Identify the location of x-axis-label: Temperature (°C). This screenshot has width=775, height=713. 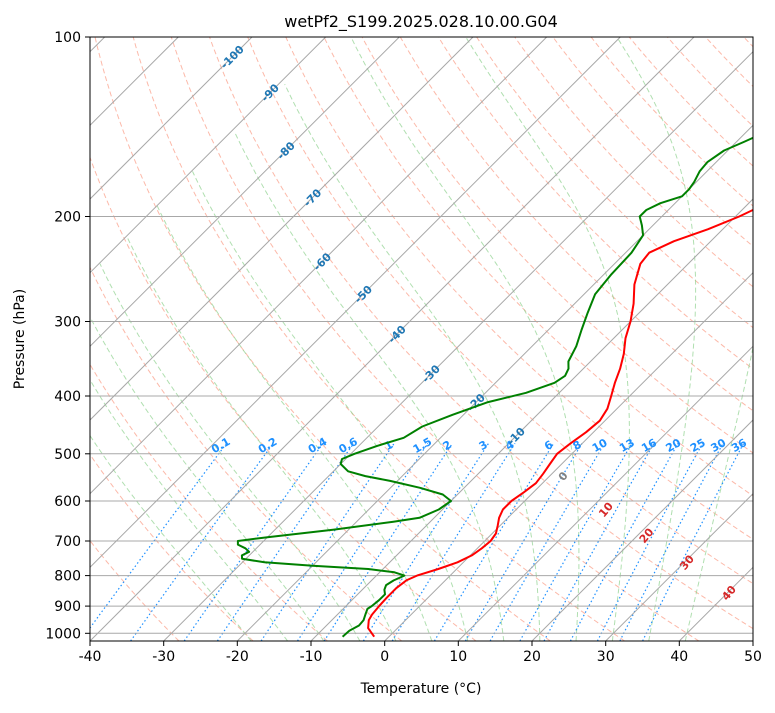
(421, 689).